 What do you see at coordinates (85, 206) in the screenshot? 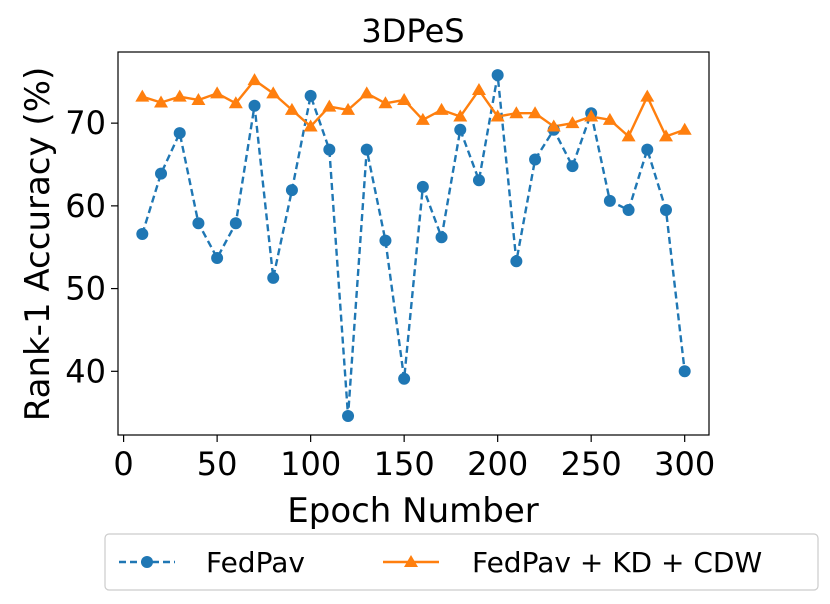
I see `y-tick-label: 60` at bounding box center [85, 206].